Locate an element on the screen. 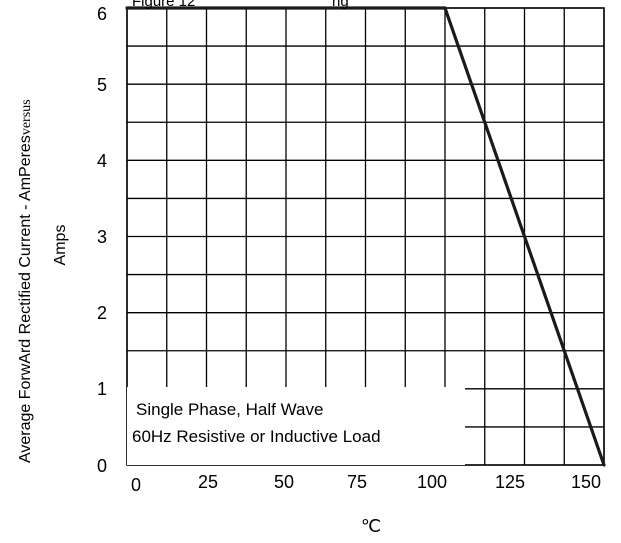 Image resolution: width=621 pixels, height=543 pixels. x-axis-label: ℃ is located at coordinates (371, 526).